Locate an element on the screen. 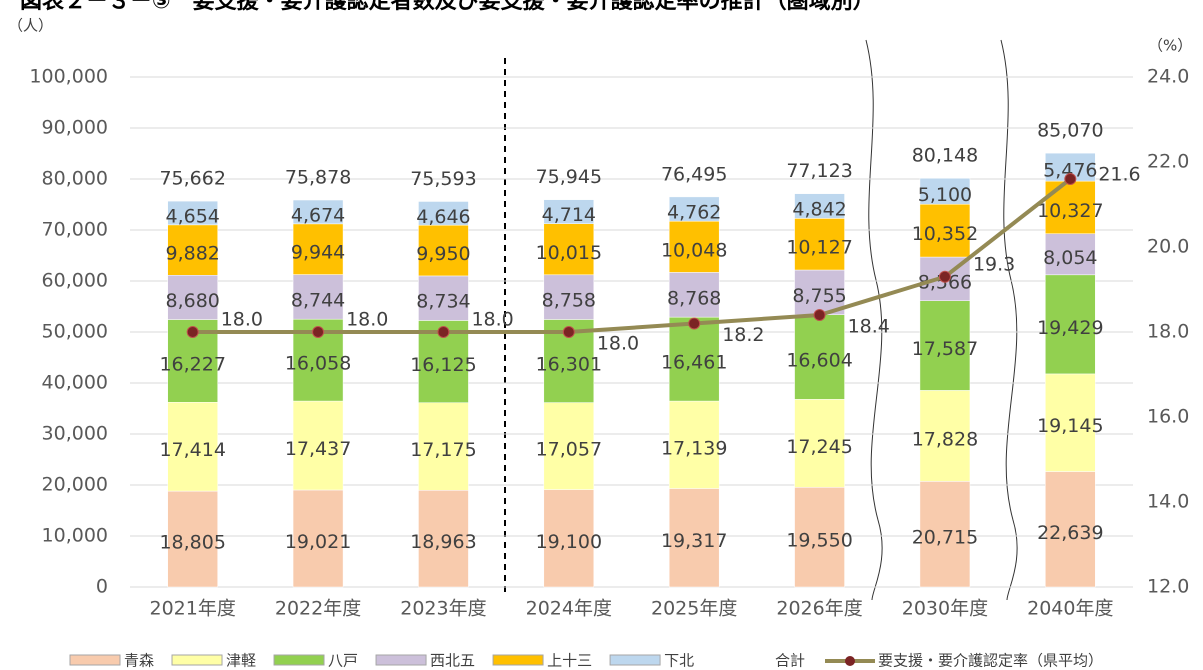  x-tick-label: 2026年度 is located at coordinates (819, 609).